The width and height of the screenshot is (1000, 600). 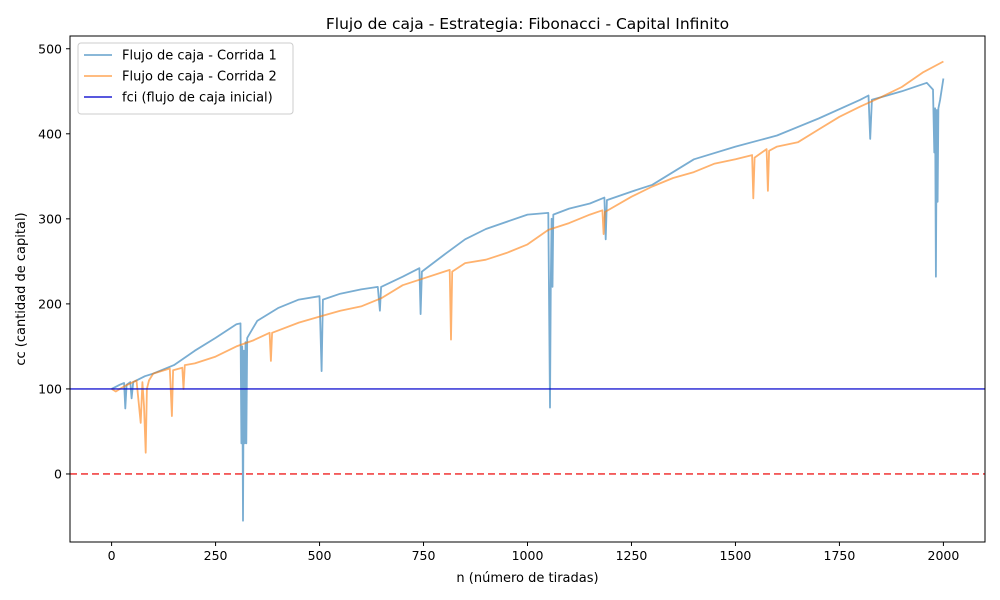 What do you see at coordinates (424, 555) in the screenshot?
I see `x-tick-label: 750` at bounding box center [424, 555].